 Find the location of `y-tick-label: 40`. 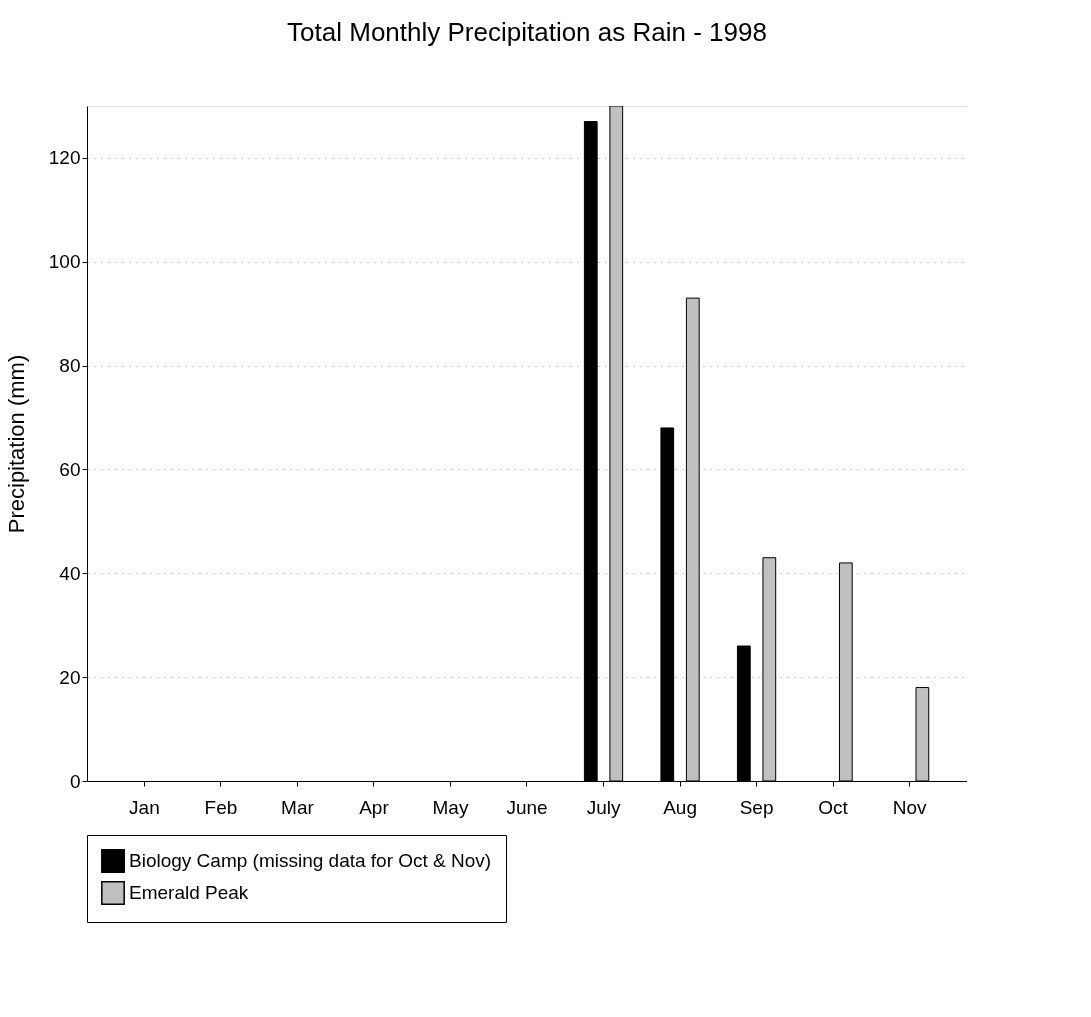

y-tick-label: 40 is located at coordinates (70, 573).